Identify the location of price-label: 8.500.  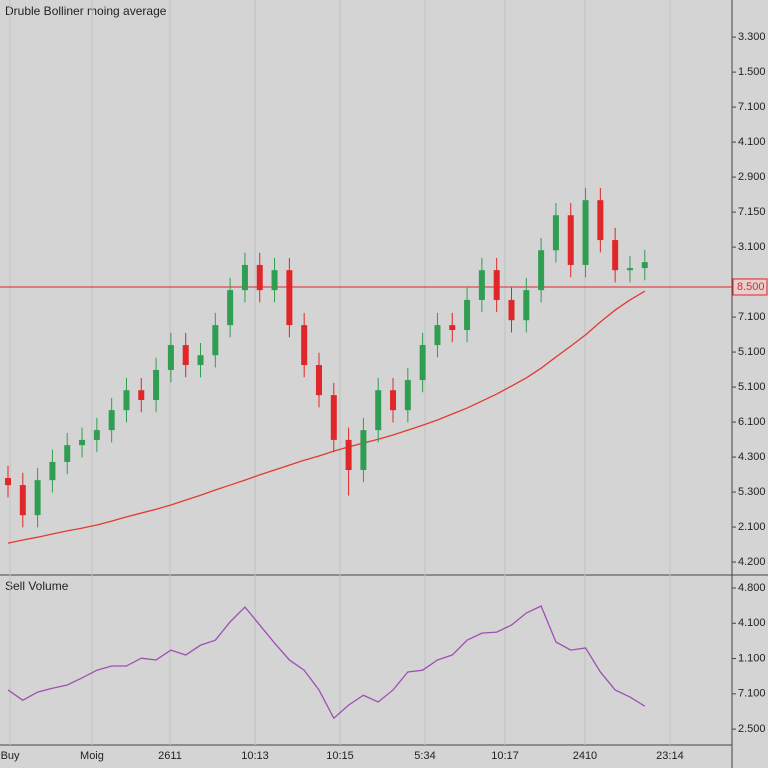
(751, 287).